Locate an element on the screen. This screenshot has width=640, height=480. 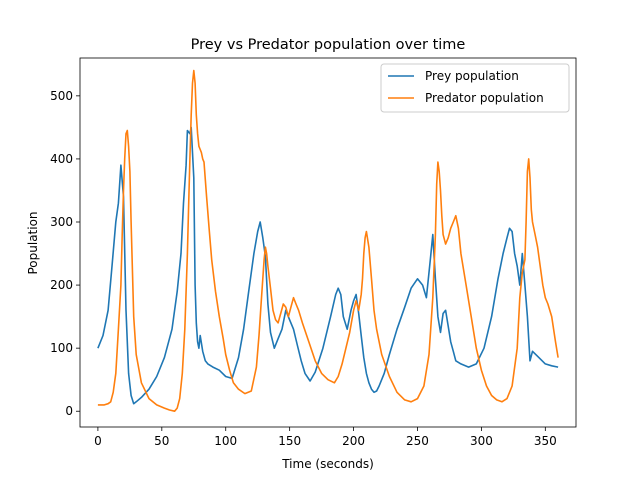
chart-title: Prey vs Predator population over time is located at coordinates (328, 45).